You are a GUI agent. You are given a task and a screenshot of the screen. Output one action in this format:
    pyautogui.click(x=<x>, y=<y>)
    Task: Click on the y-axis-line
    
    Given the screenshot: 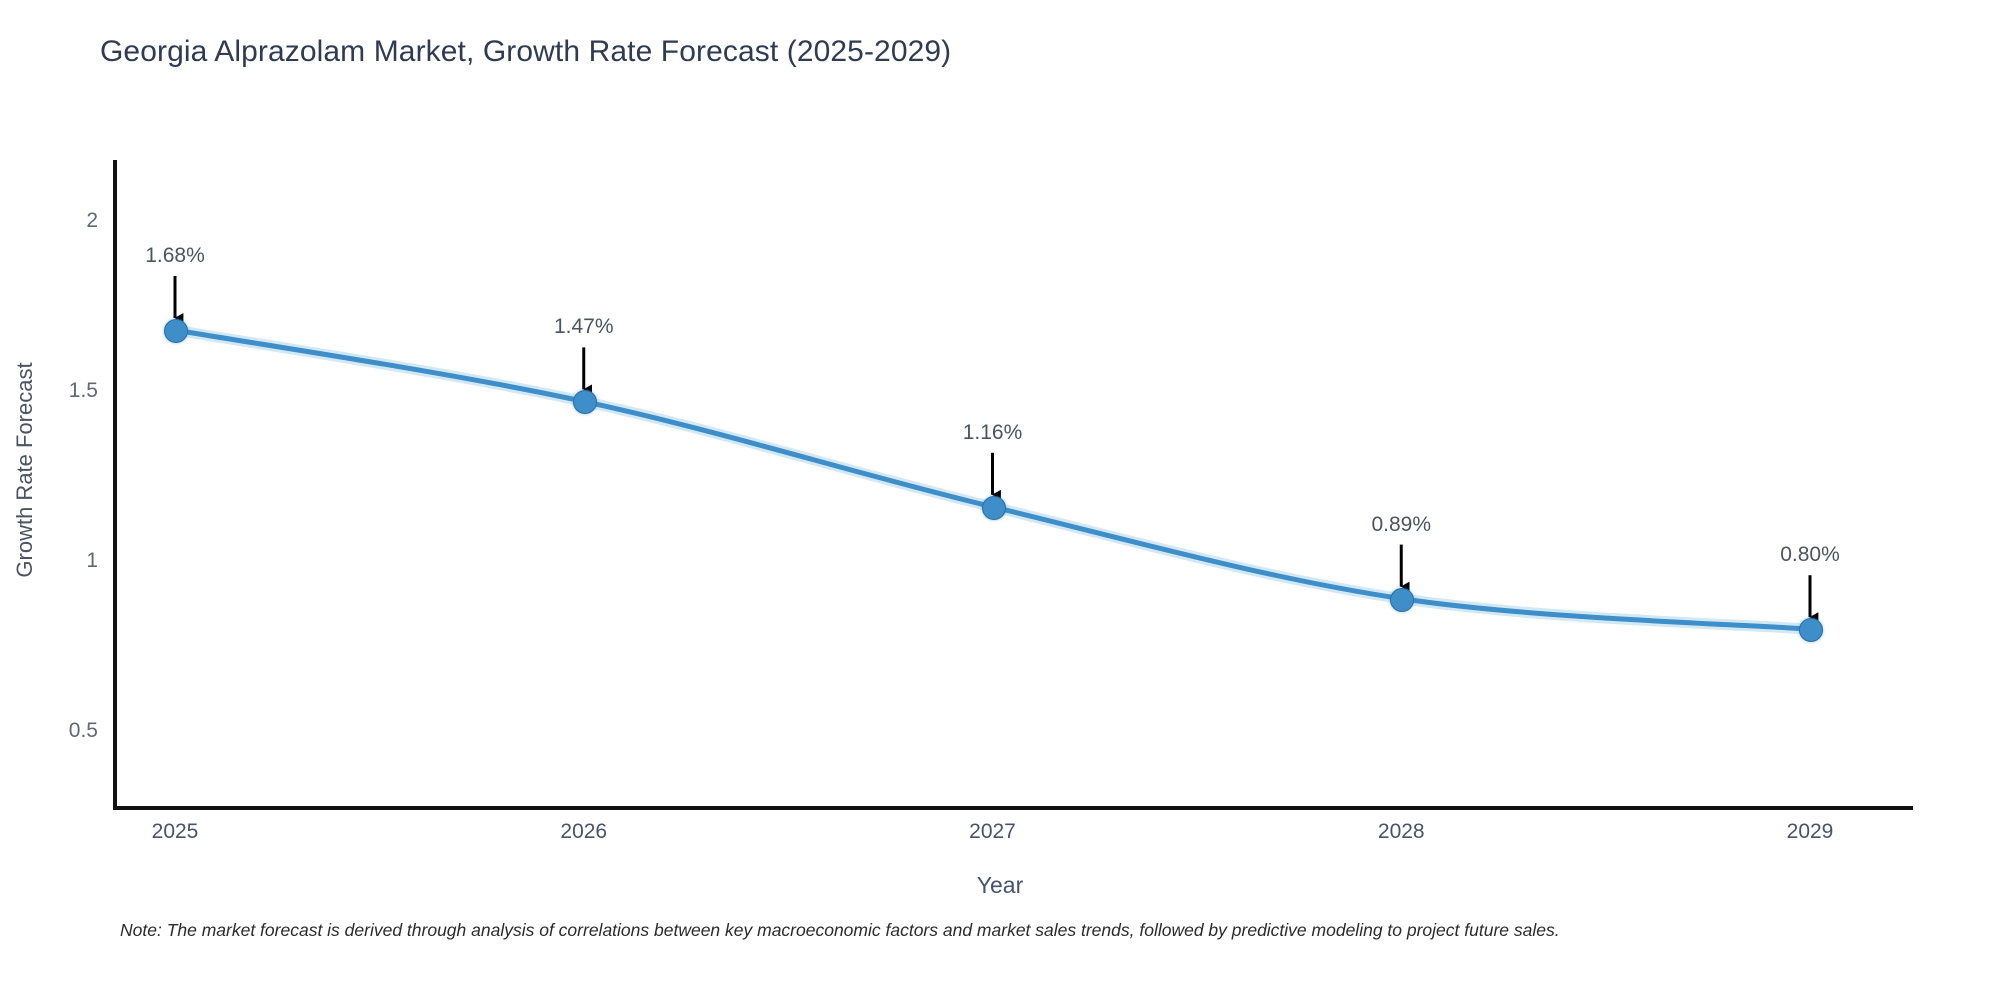 What is the action you would take?
    pyautogui.click(x=115, y=485)
    